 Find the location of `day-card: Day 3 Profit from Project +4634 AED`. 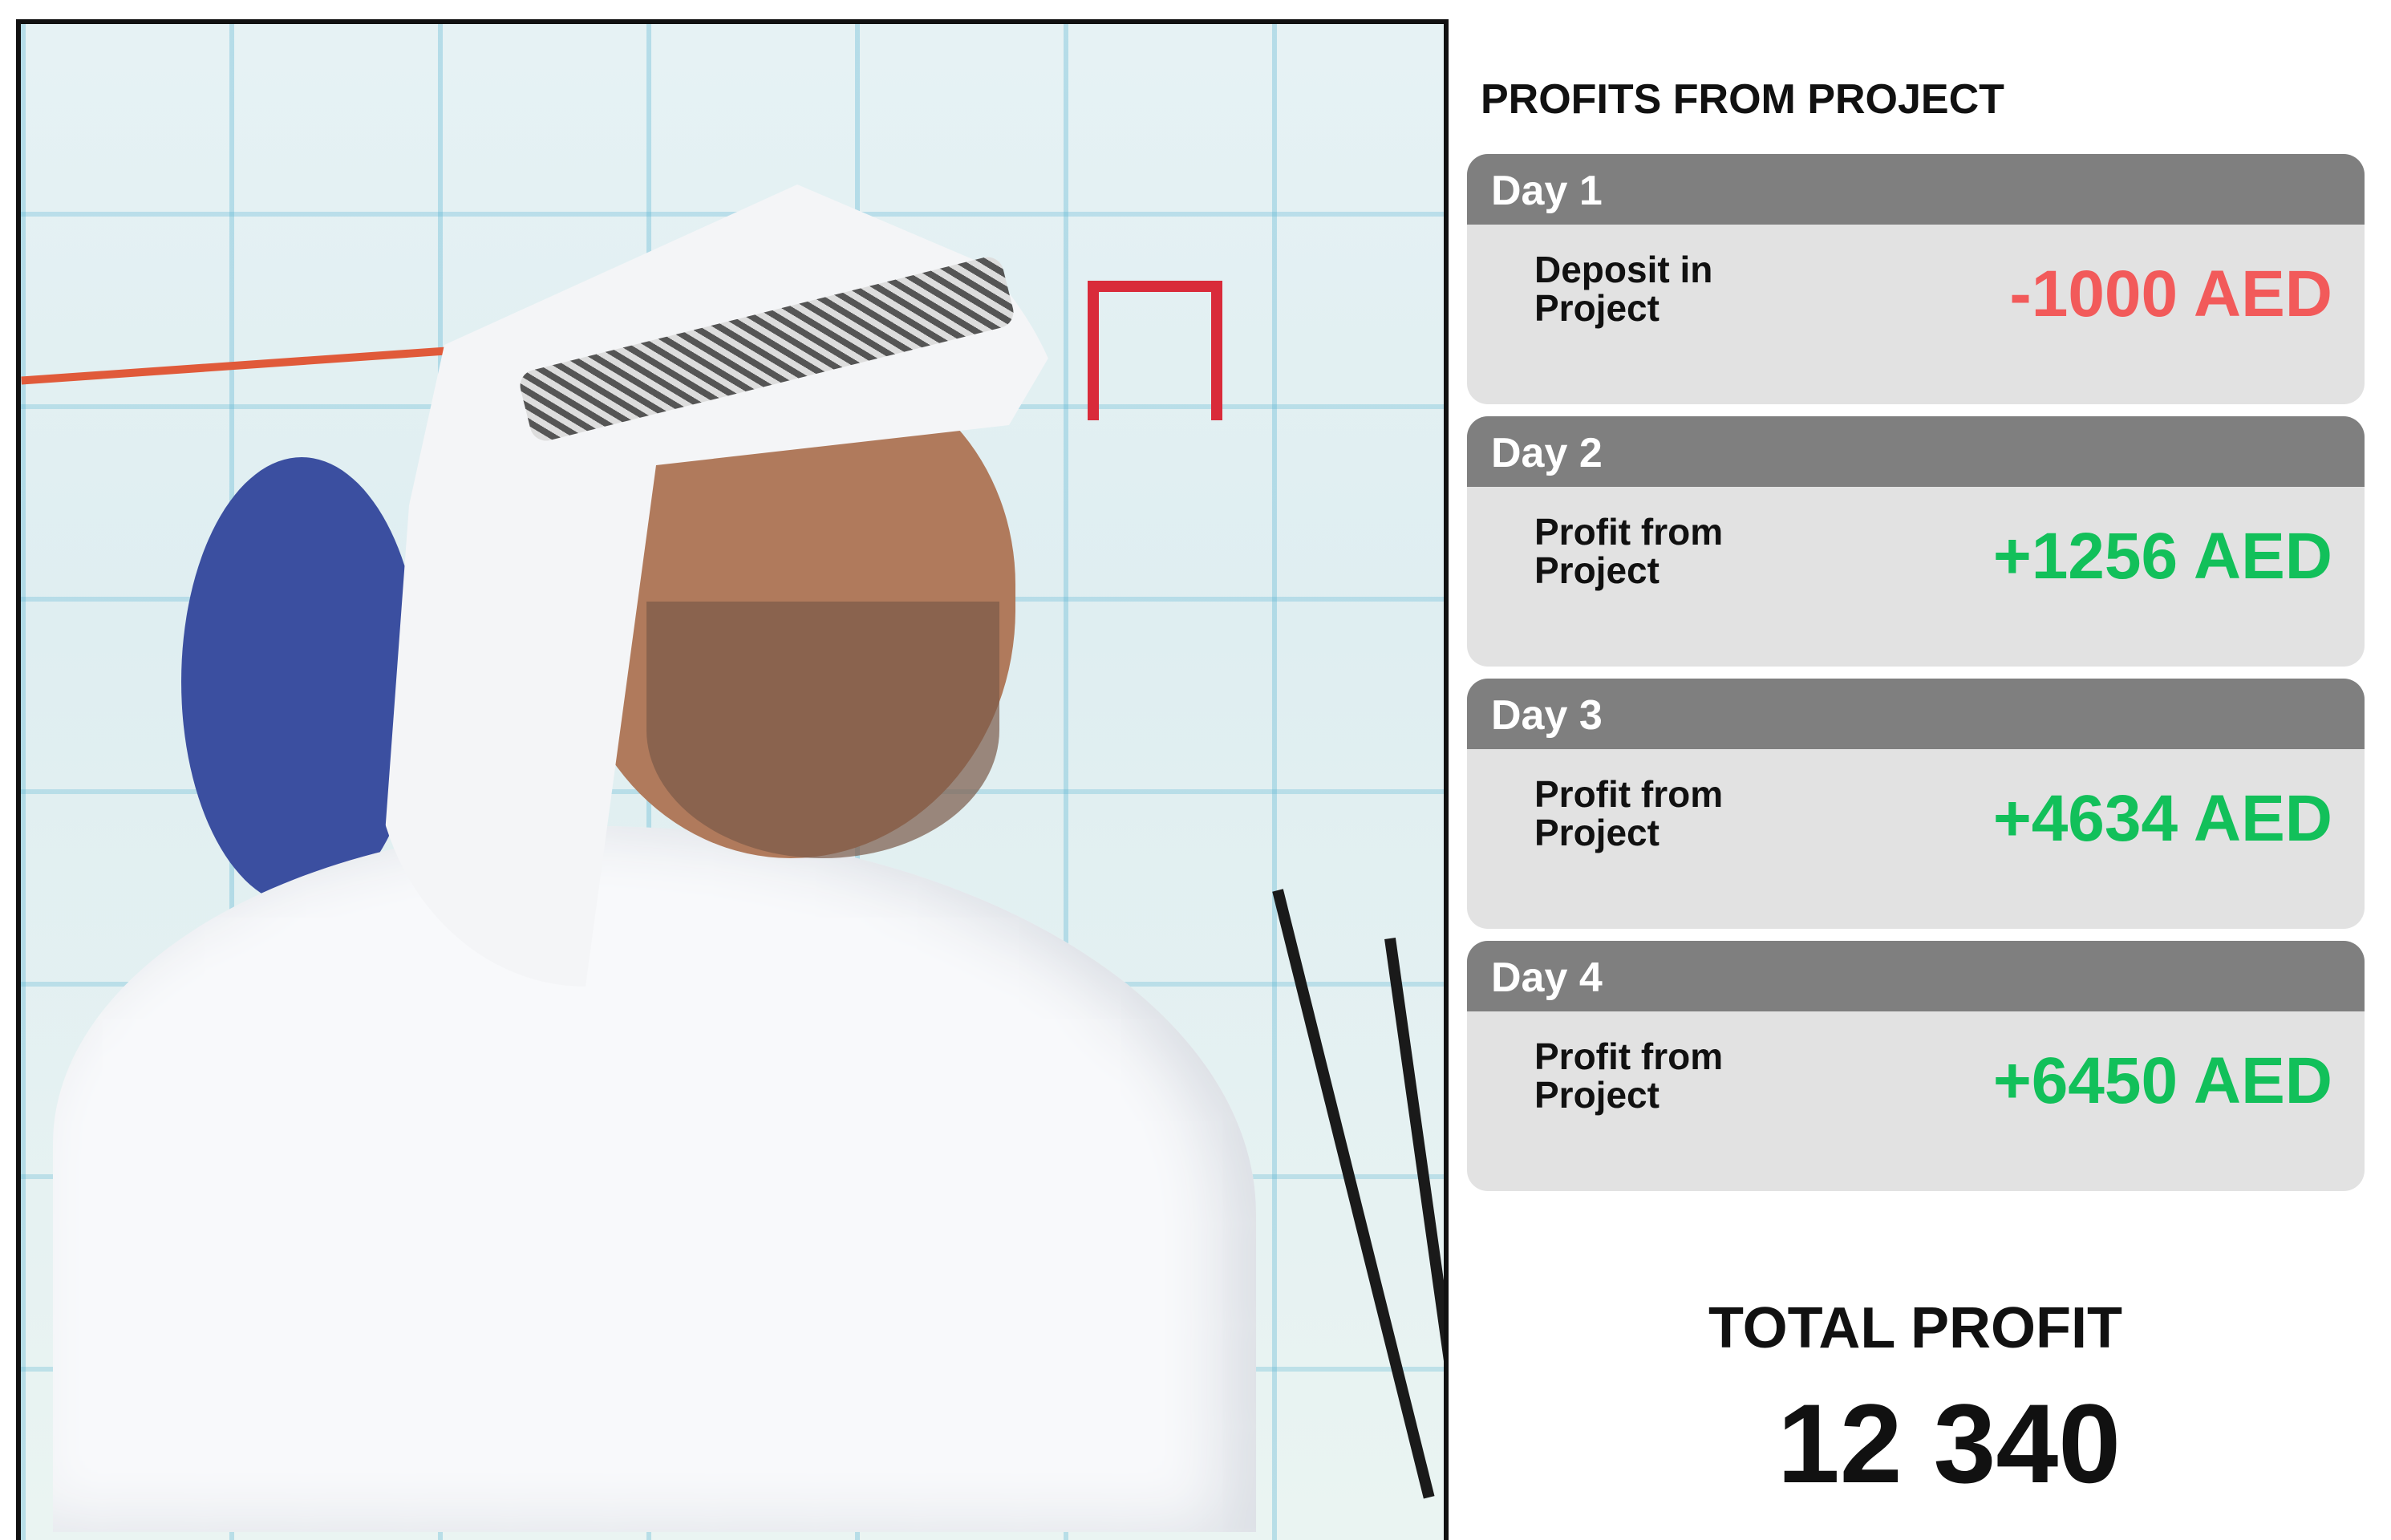

day-card: Day 3 Profit from Project +4634 AED is located at coordinates (1916, 804).